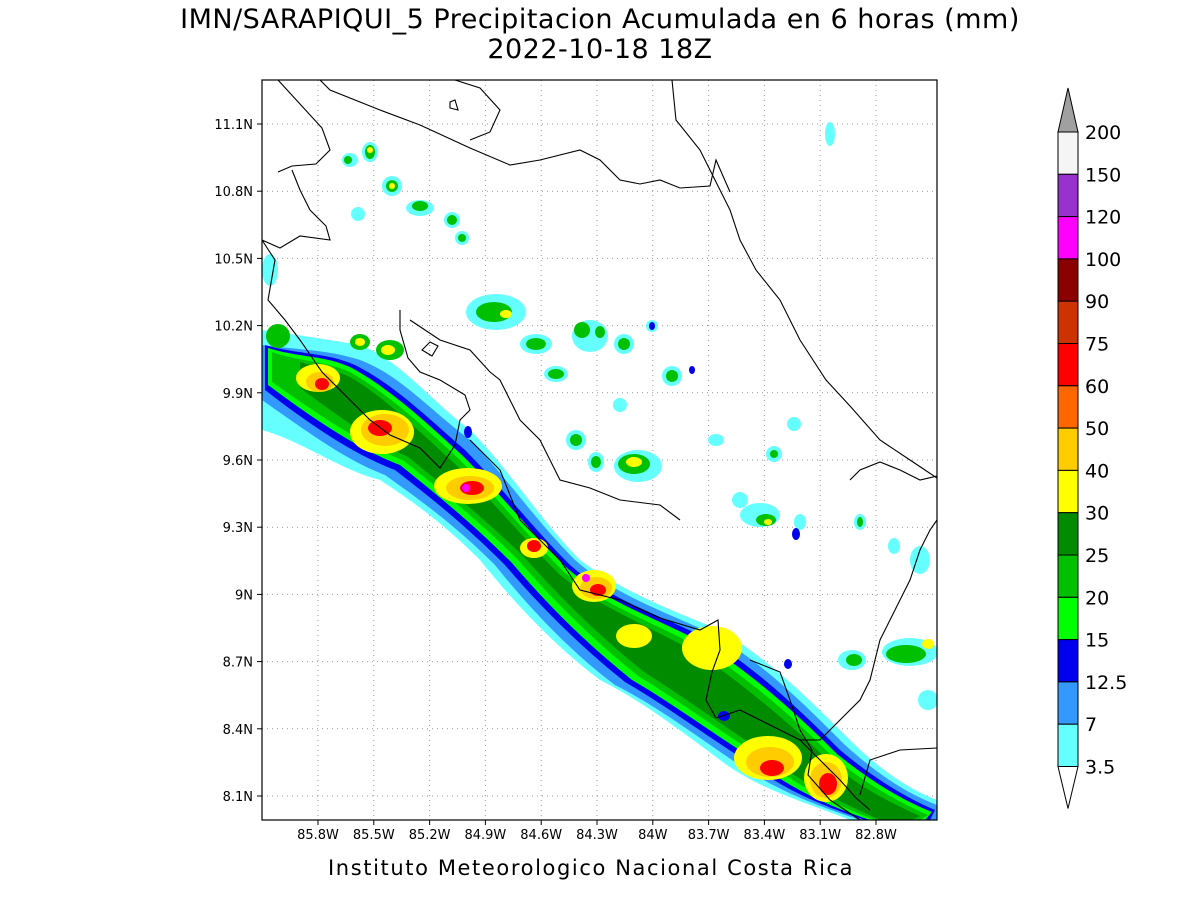 This screenshot has height=900, width=1200. Describe the element at coordinates (244, 595) in the screenshot. I see `lat-tick-label: 9N` at that location.